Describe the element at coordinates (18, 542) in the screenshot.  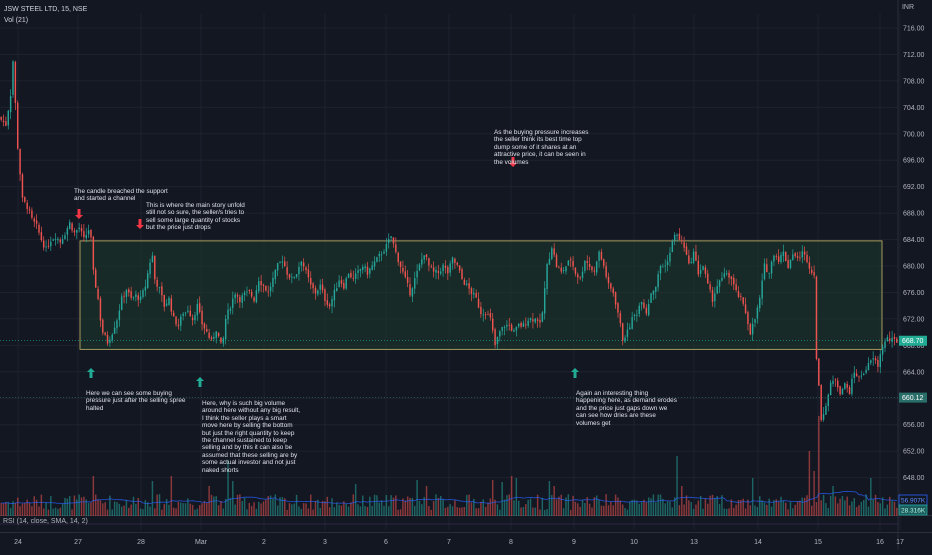
I see `x-tick-label: 24` at that location.